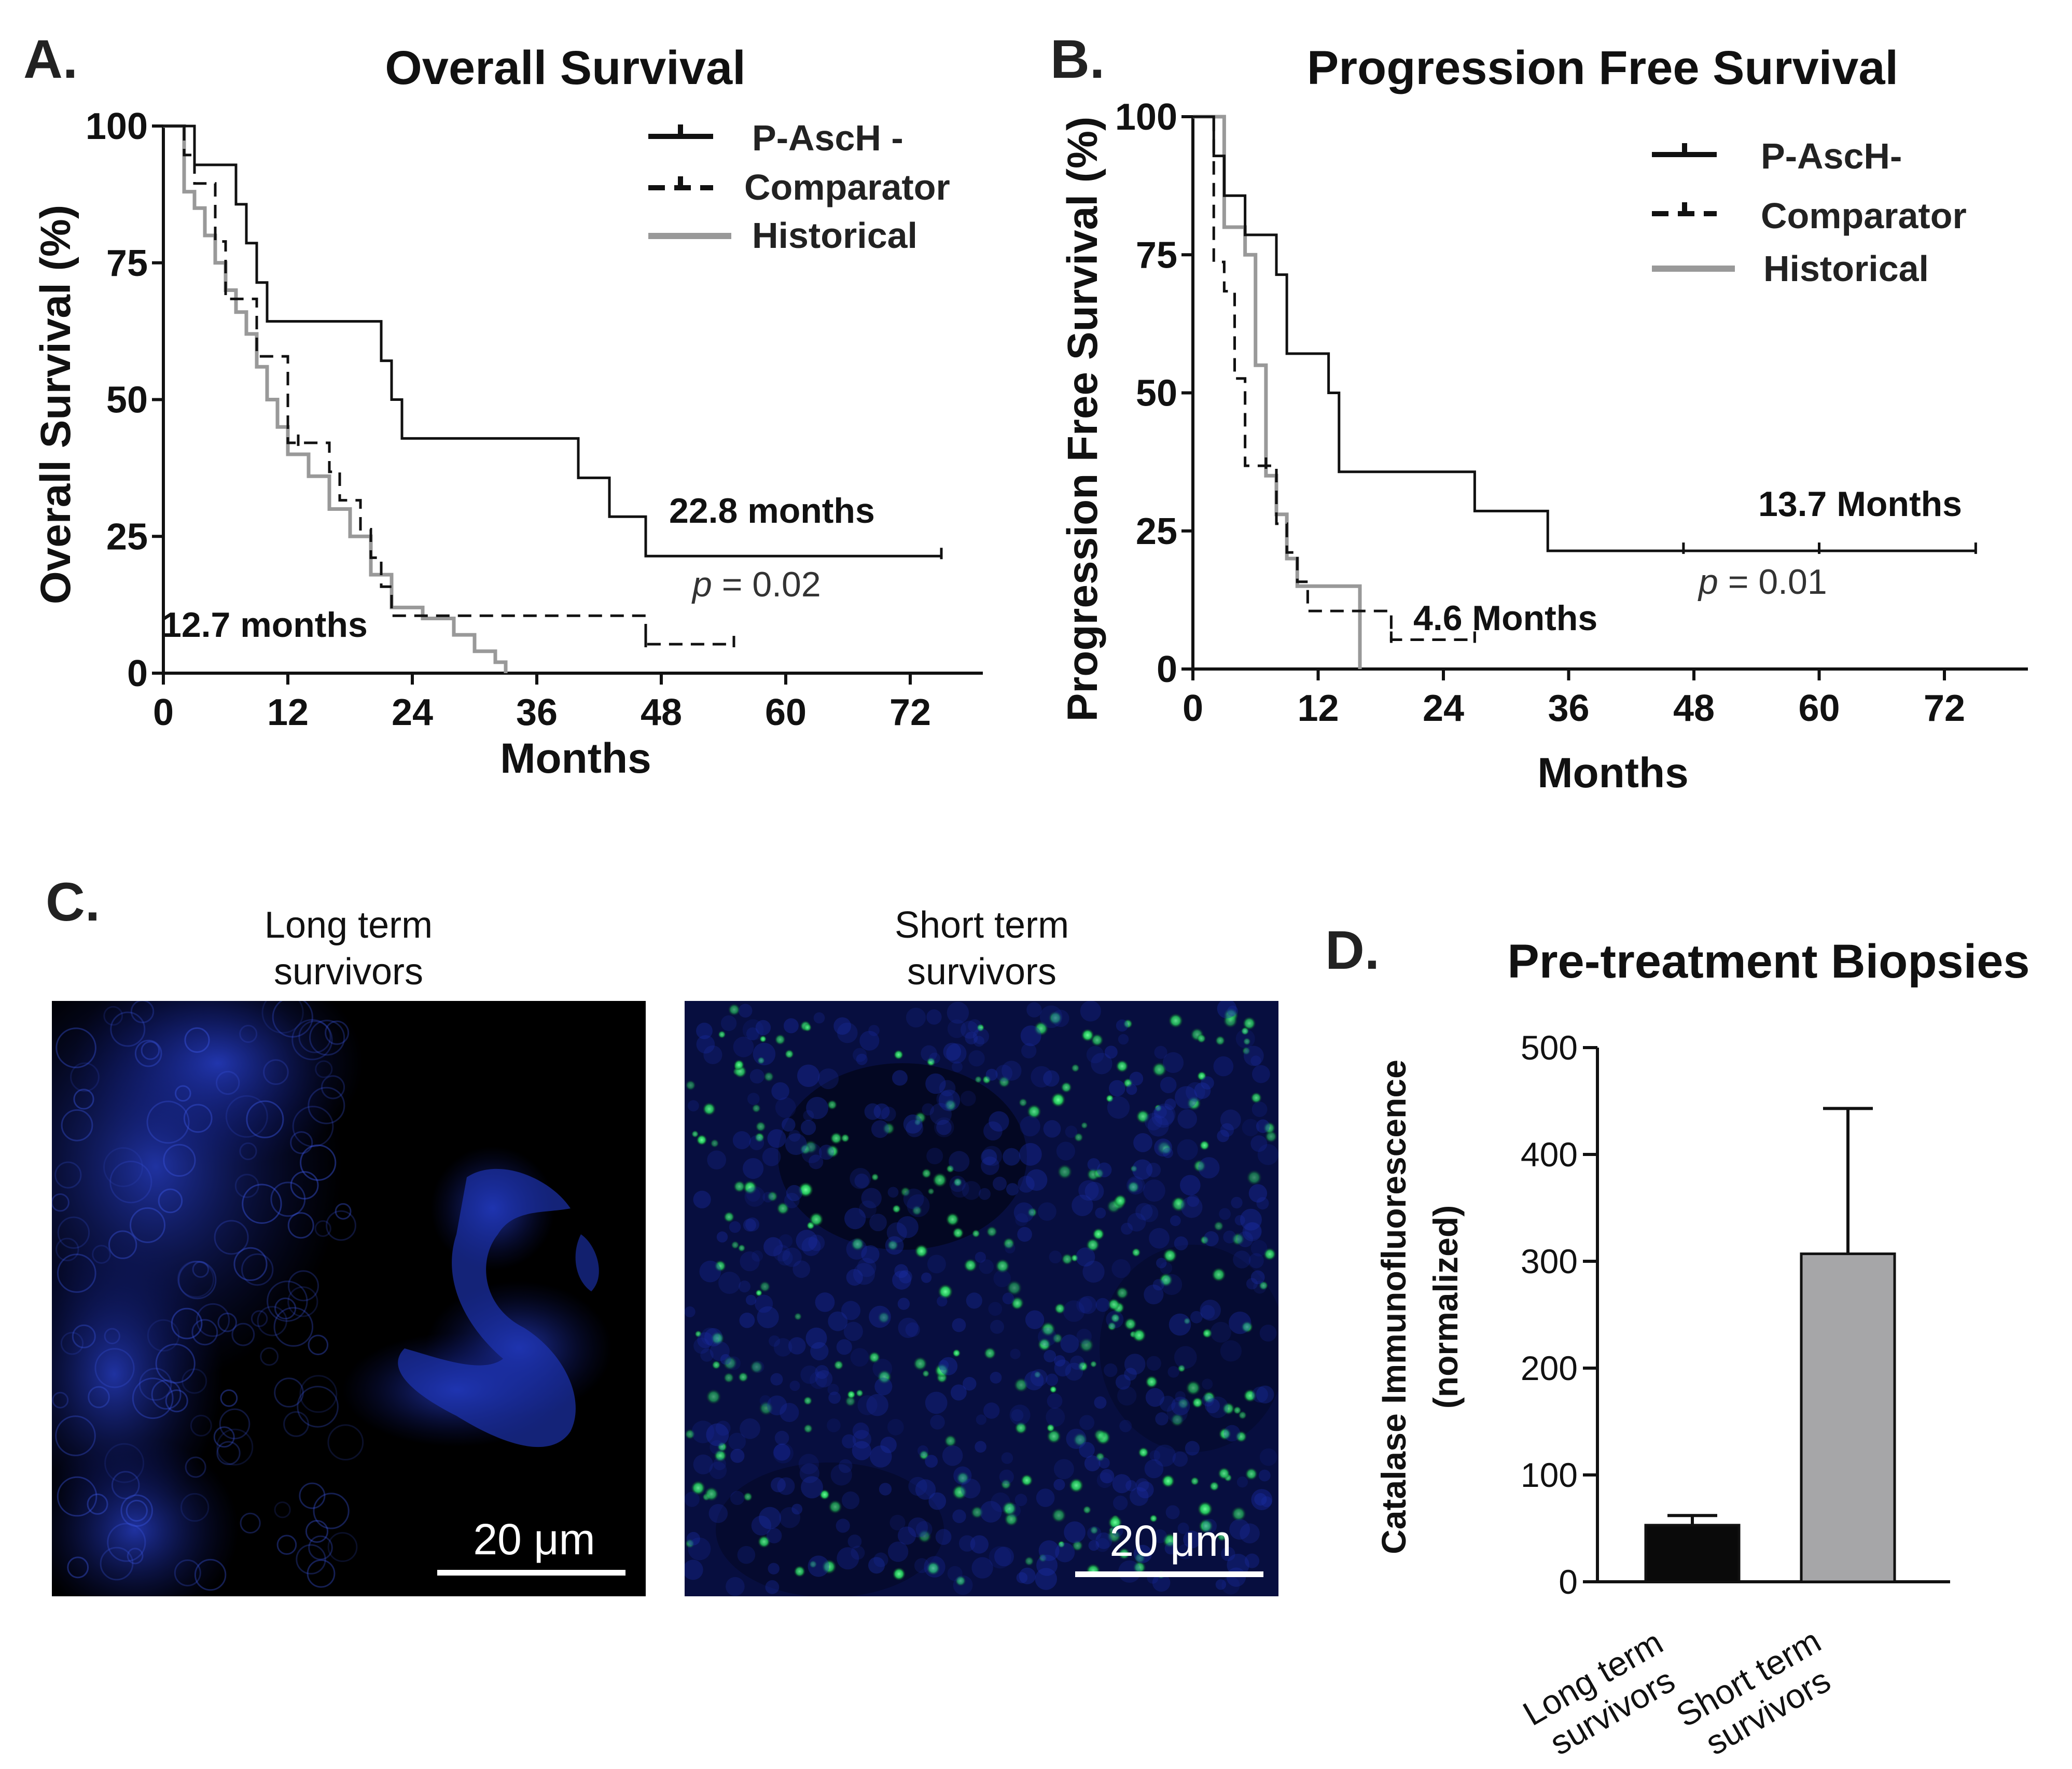 The height and width of the screenshot is (1769, 2072). I want to click on chart-a-ytick-label: 75, so click(127, 263).